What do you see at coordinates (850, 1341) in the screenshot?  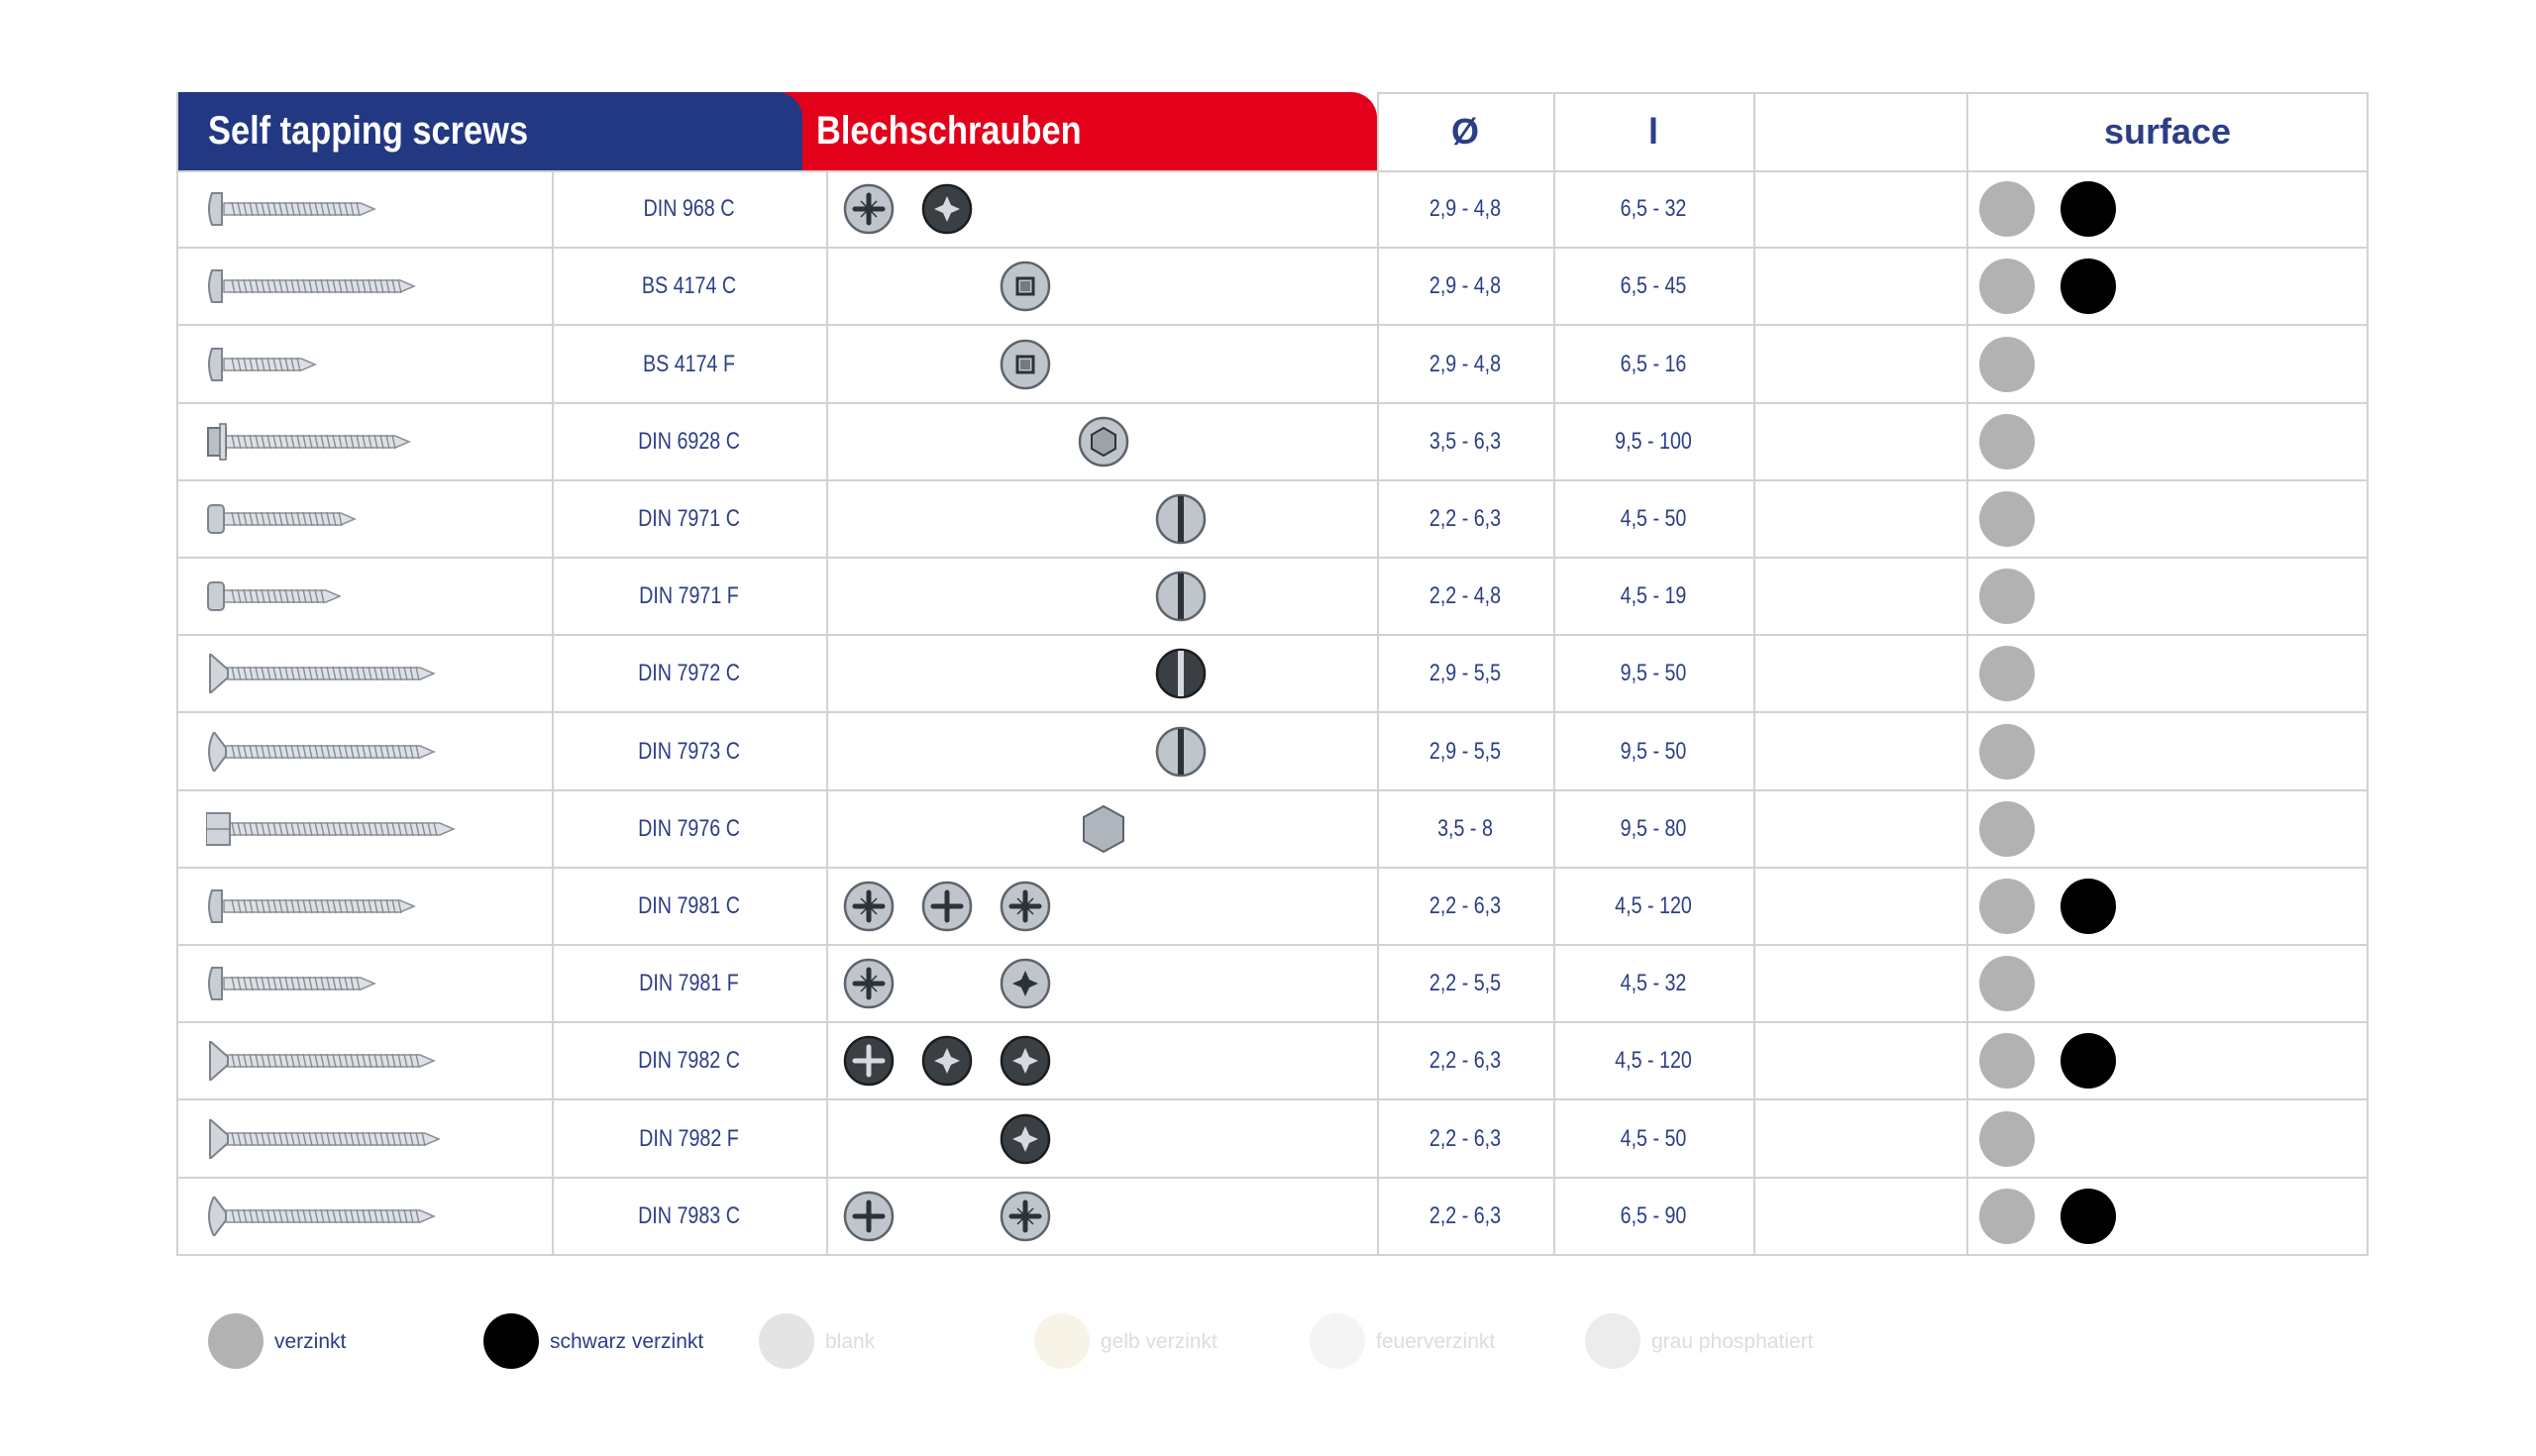 I see `legend-label: blank` at bounding box center [850, 1341].